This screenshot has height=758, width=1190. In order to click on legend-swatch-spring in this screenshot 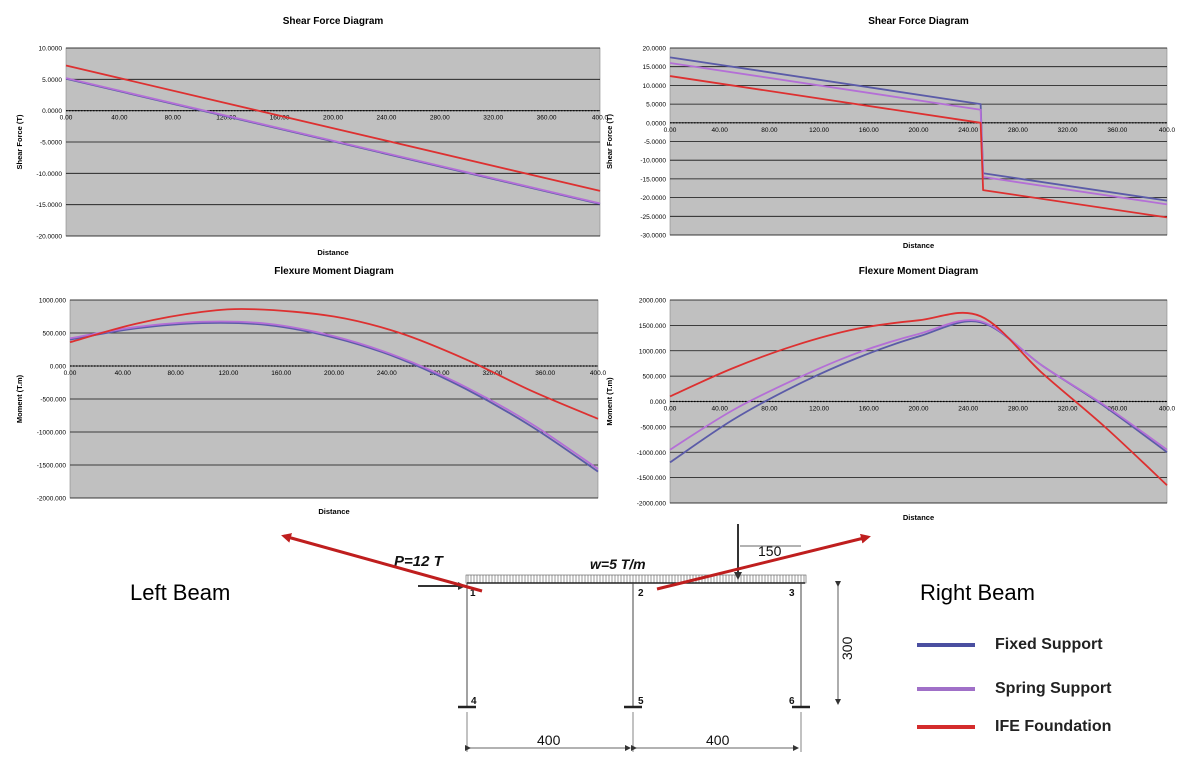, I will do `click(946, 689)`.